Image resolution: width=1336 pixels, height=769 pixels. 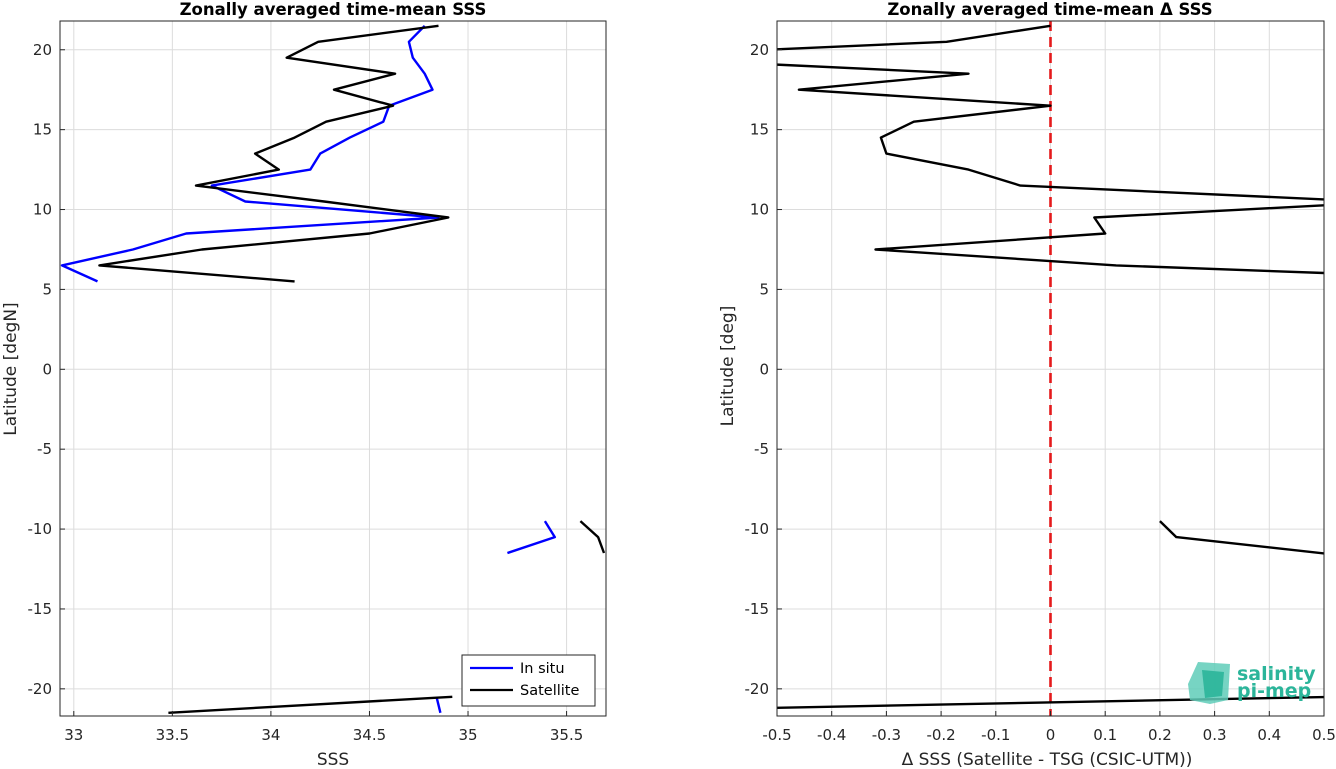 I want to click on sss-ytick-label: 0, so click(x=47, y=369).